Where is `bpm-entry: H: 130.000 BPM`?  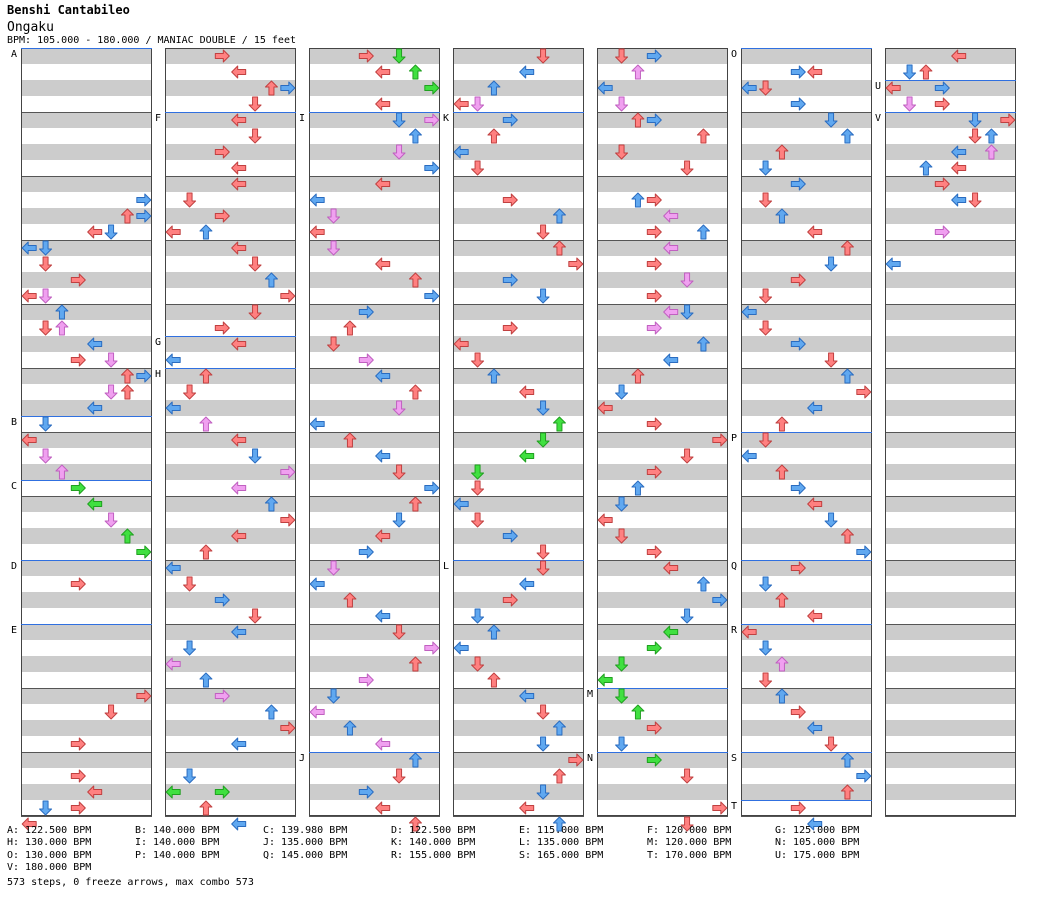 bpm-entry: H: 130.000 BPM is located at coordinates (49, 843).